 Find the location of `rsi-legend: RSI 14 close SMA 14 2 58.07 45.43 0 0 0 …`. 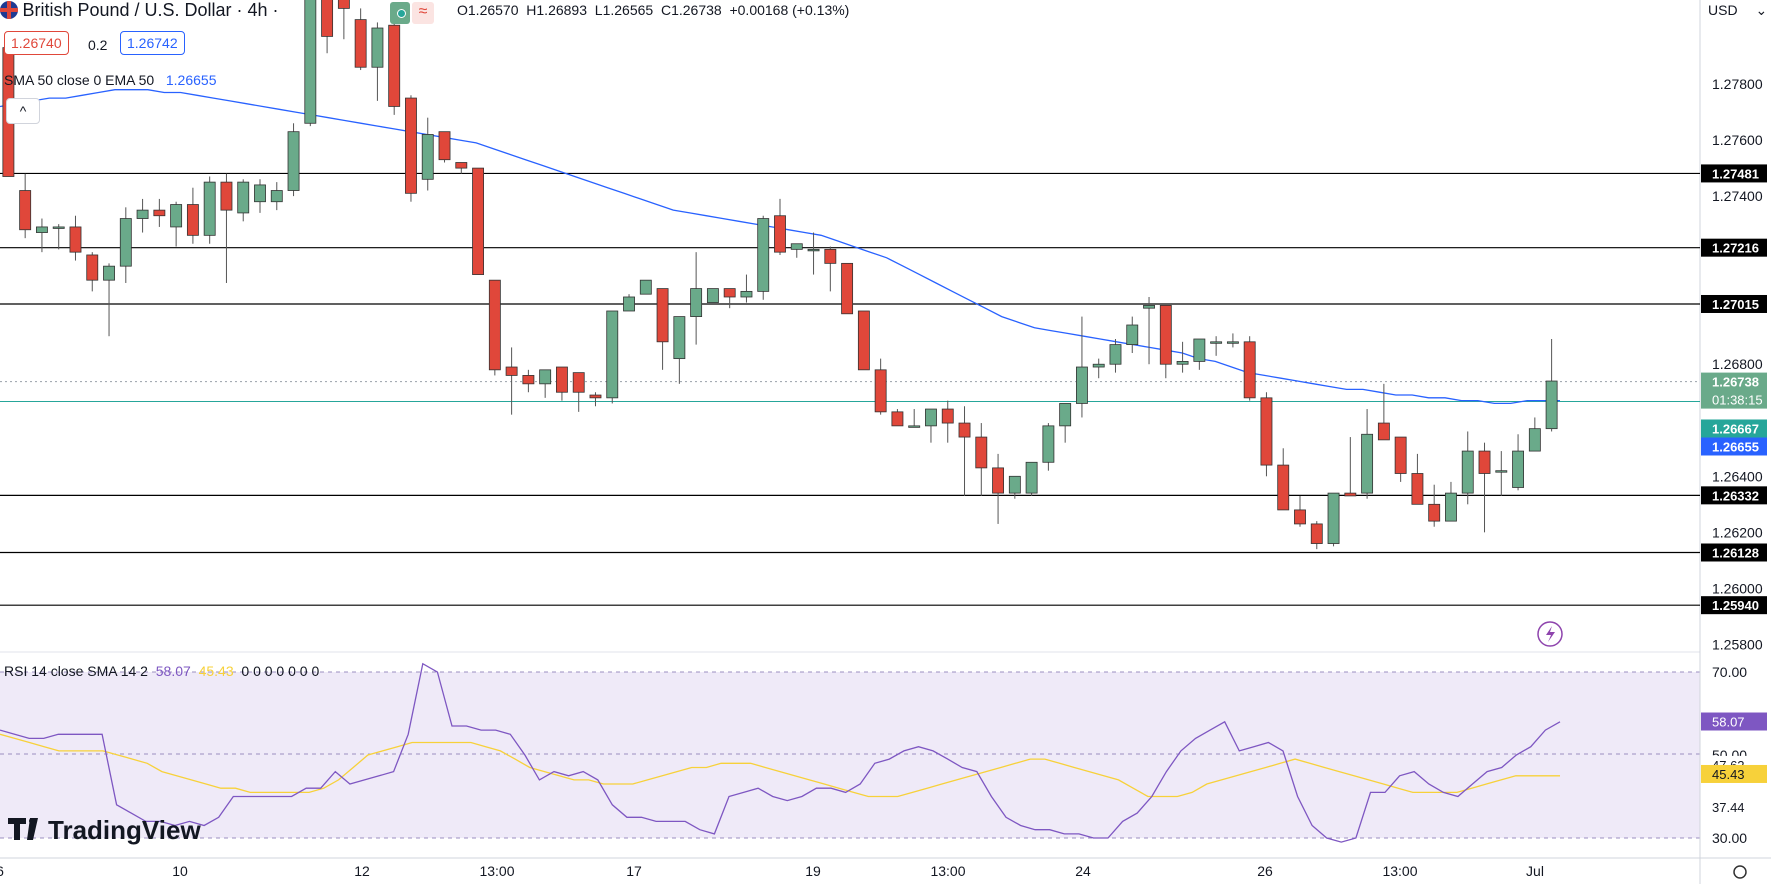

rsi-legend: RSI 14 close SMA 14 2 58.07 45.43 0 0 0 … is located at coordinates (161, 671).